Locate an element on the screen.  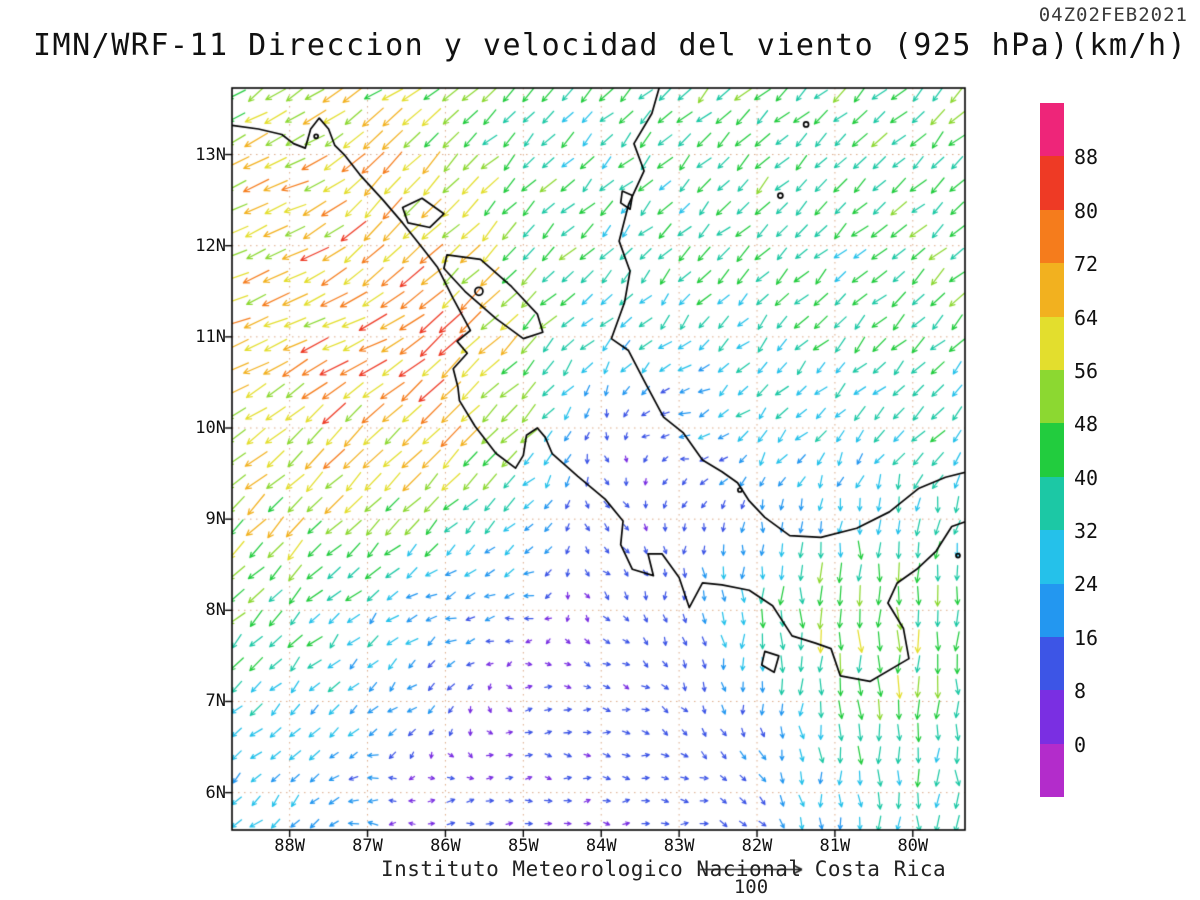
x-axis-tick-label: 87W is located at coordinates (367, 846).